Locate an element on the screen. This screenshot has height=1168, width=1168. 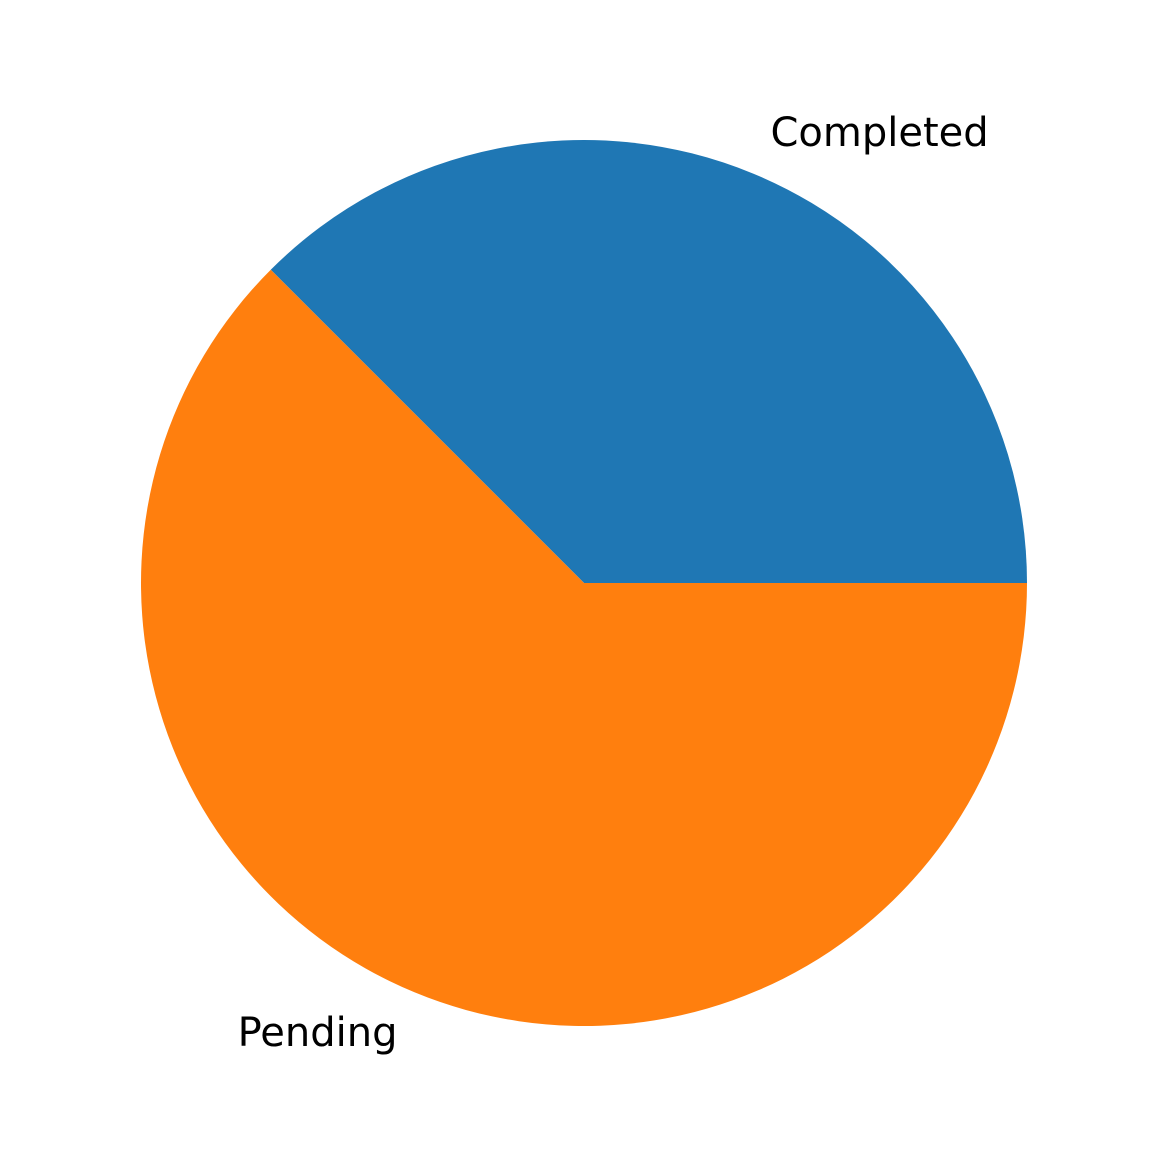
slice-label-pending: Pending is located at coordinates (318, 1033).